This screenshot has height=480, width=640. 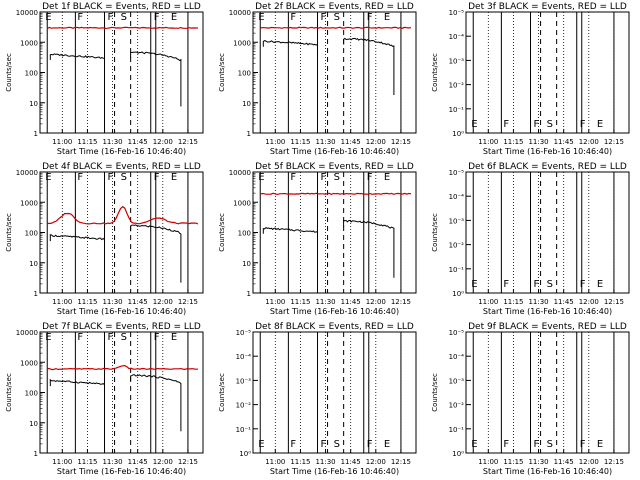 I want to click on panel-title: Det 5f BLACK = Events, RED = LLD, so click(x=334, y=167).